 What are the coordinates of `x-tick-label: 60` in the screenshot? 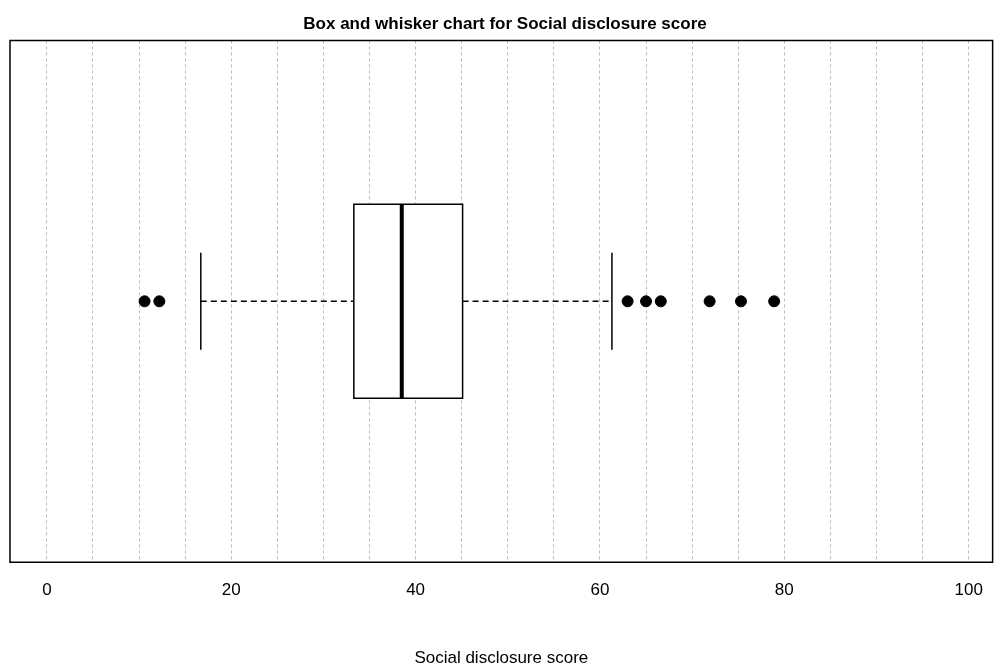 It's located at (600, 590).